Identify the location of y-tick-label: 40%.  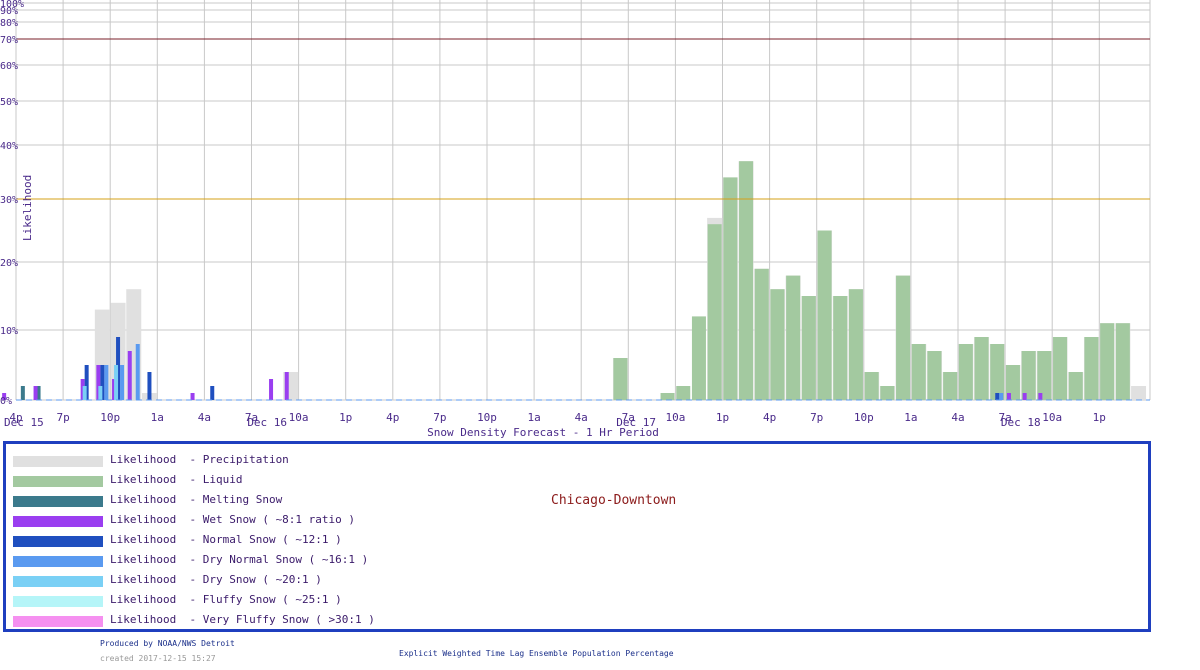
(9, 146).